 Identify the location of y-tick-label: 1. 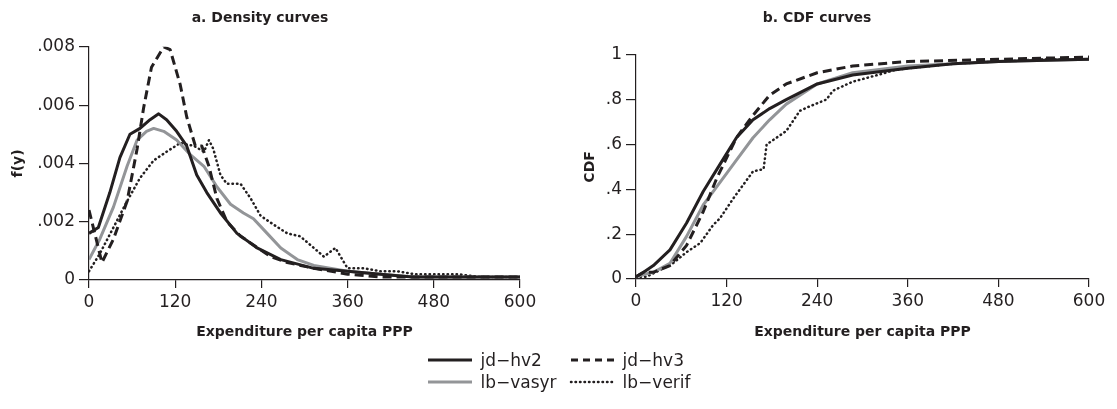
(616, 53).